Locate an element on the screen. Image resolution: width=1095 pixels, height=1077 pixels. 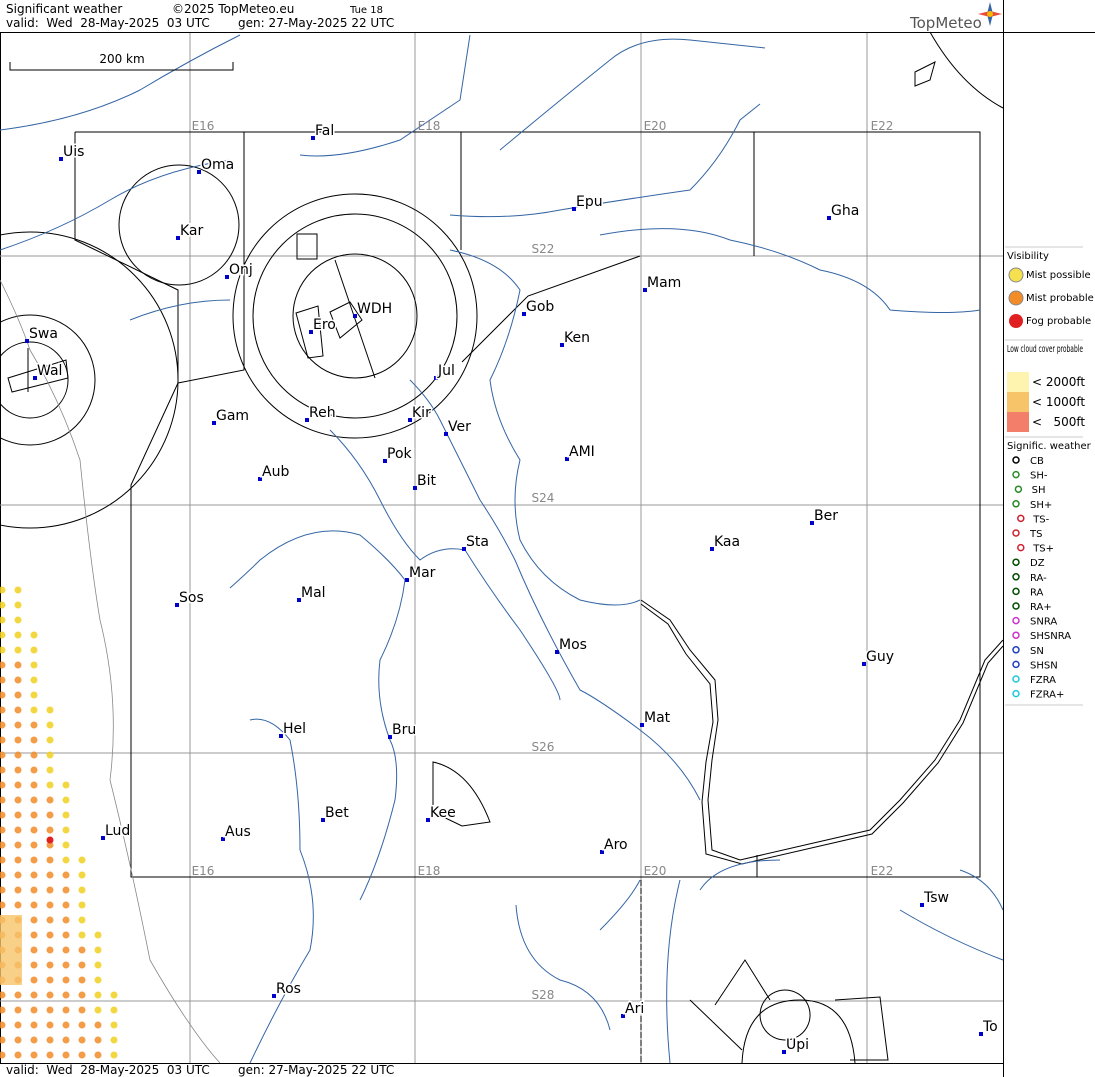
place-label: Upi is located at coordinates (797, 1045).